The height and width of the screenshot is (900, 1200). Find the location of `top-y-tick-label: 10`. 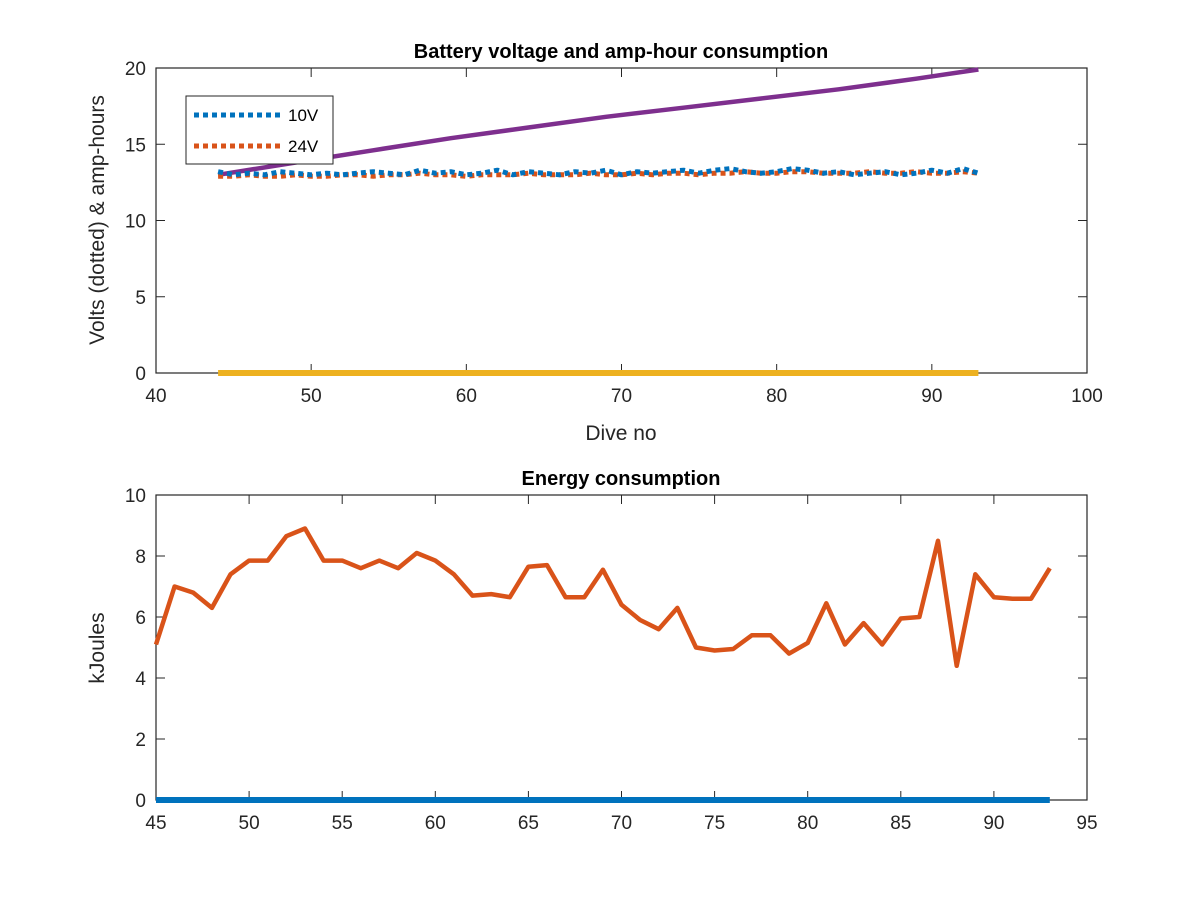

top-y-tick-label: 10 is located at coordinates (135, 222).